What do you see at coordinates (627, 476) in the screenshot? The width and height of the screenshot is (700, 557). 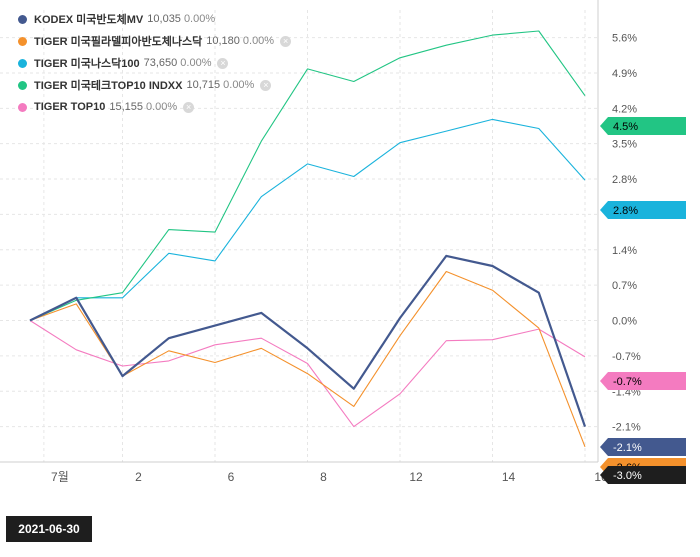 I see `badge-label: -3.0%` at bounding box center [627, 476].